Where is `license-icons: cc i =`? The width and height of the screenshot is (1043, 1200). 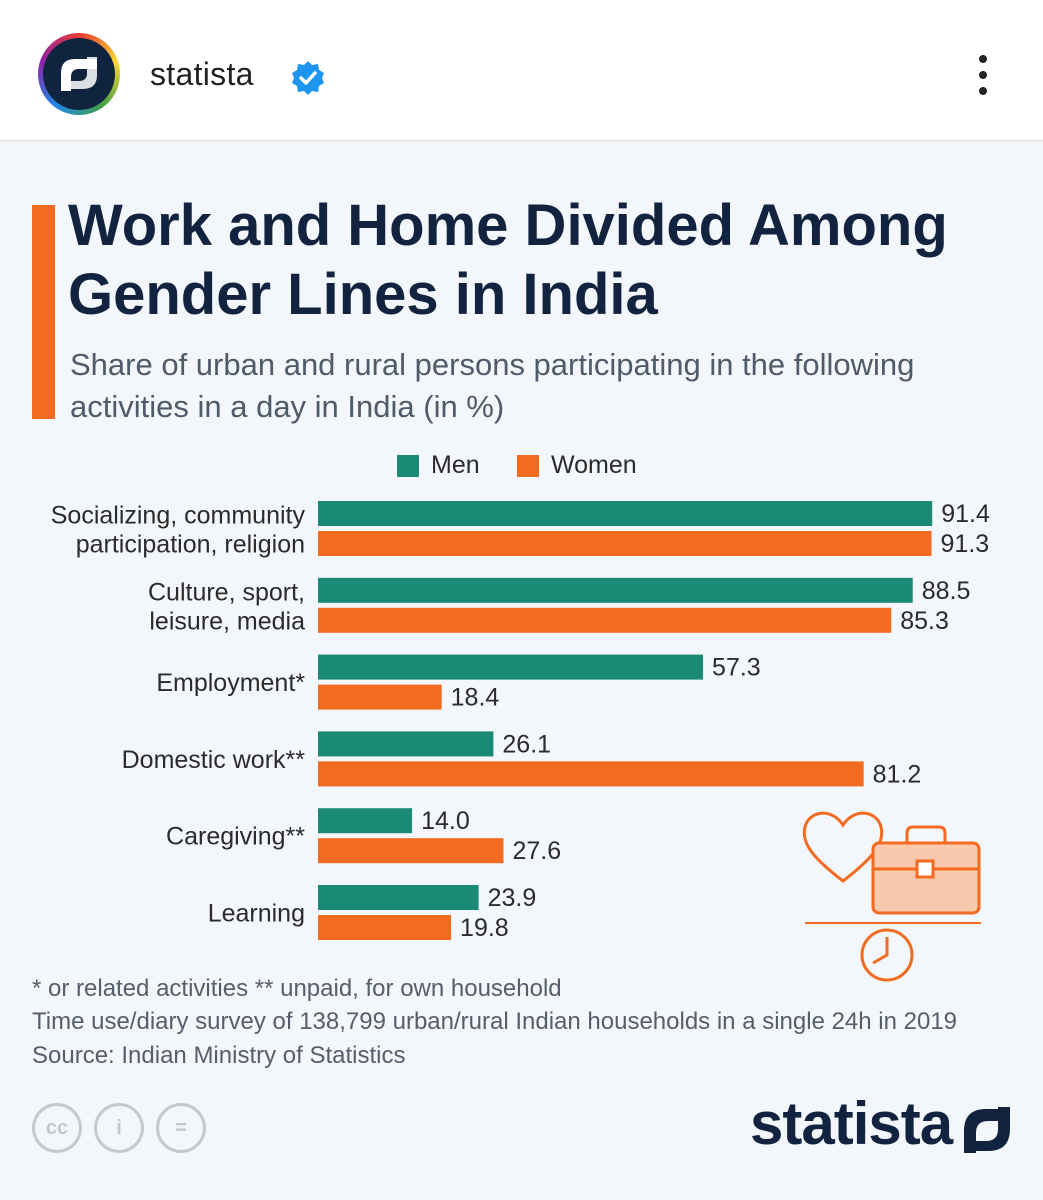 license-icons: cc i = is located at coordinates (122, 1128).